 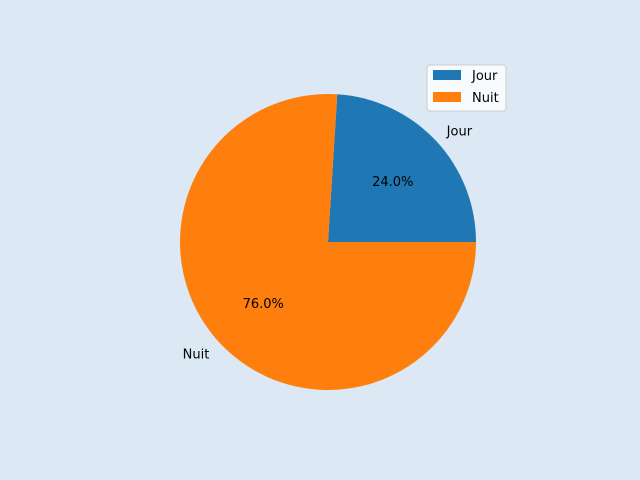 I want to click on category-label-jour: Jour, so click(x=459, y=132).